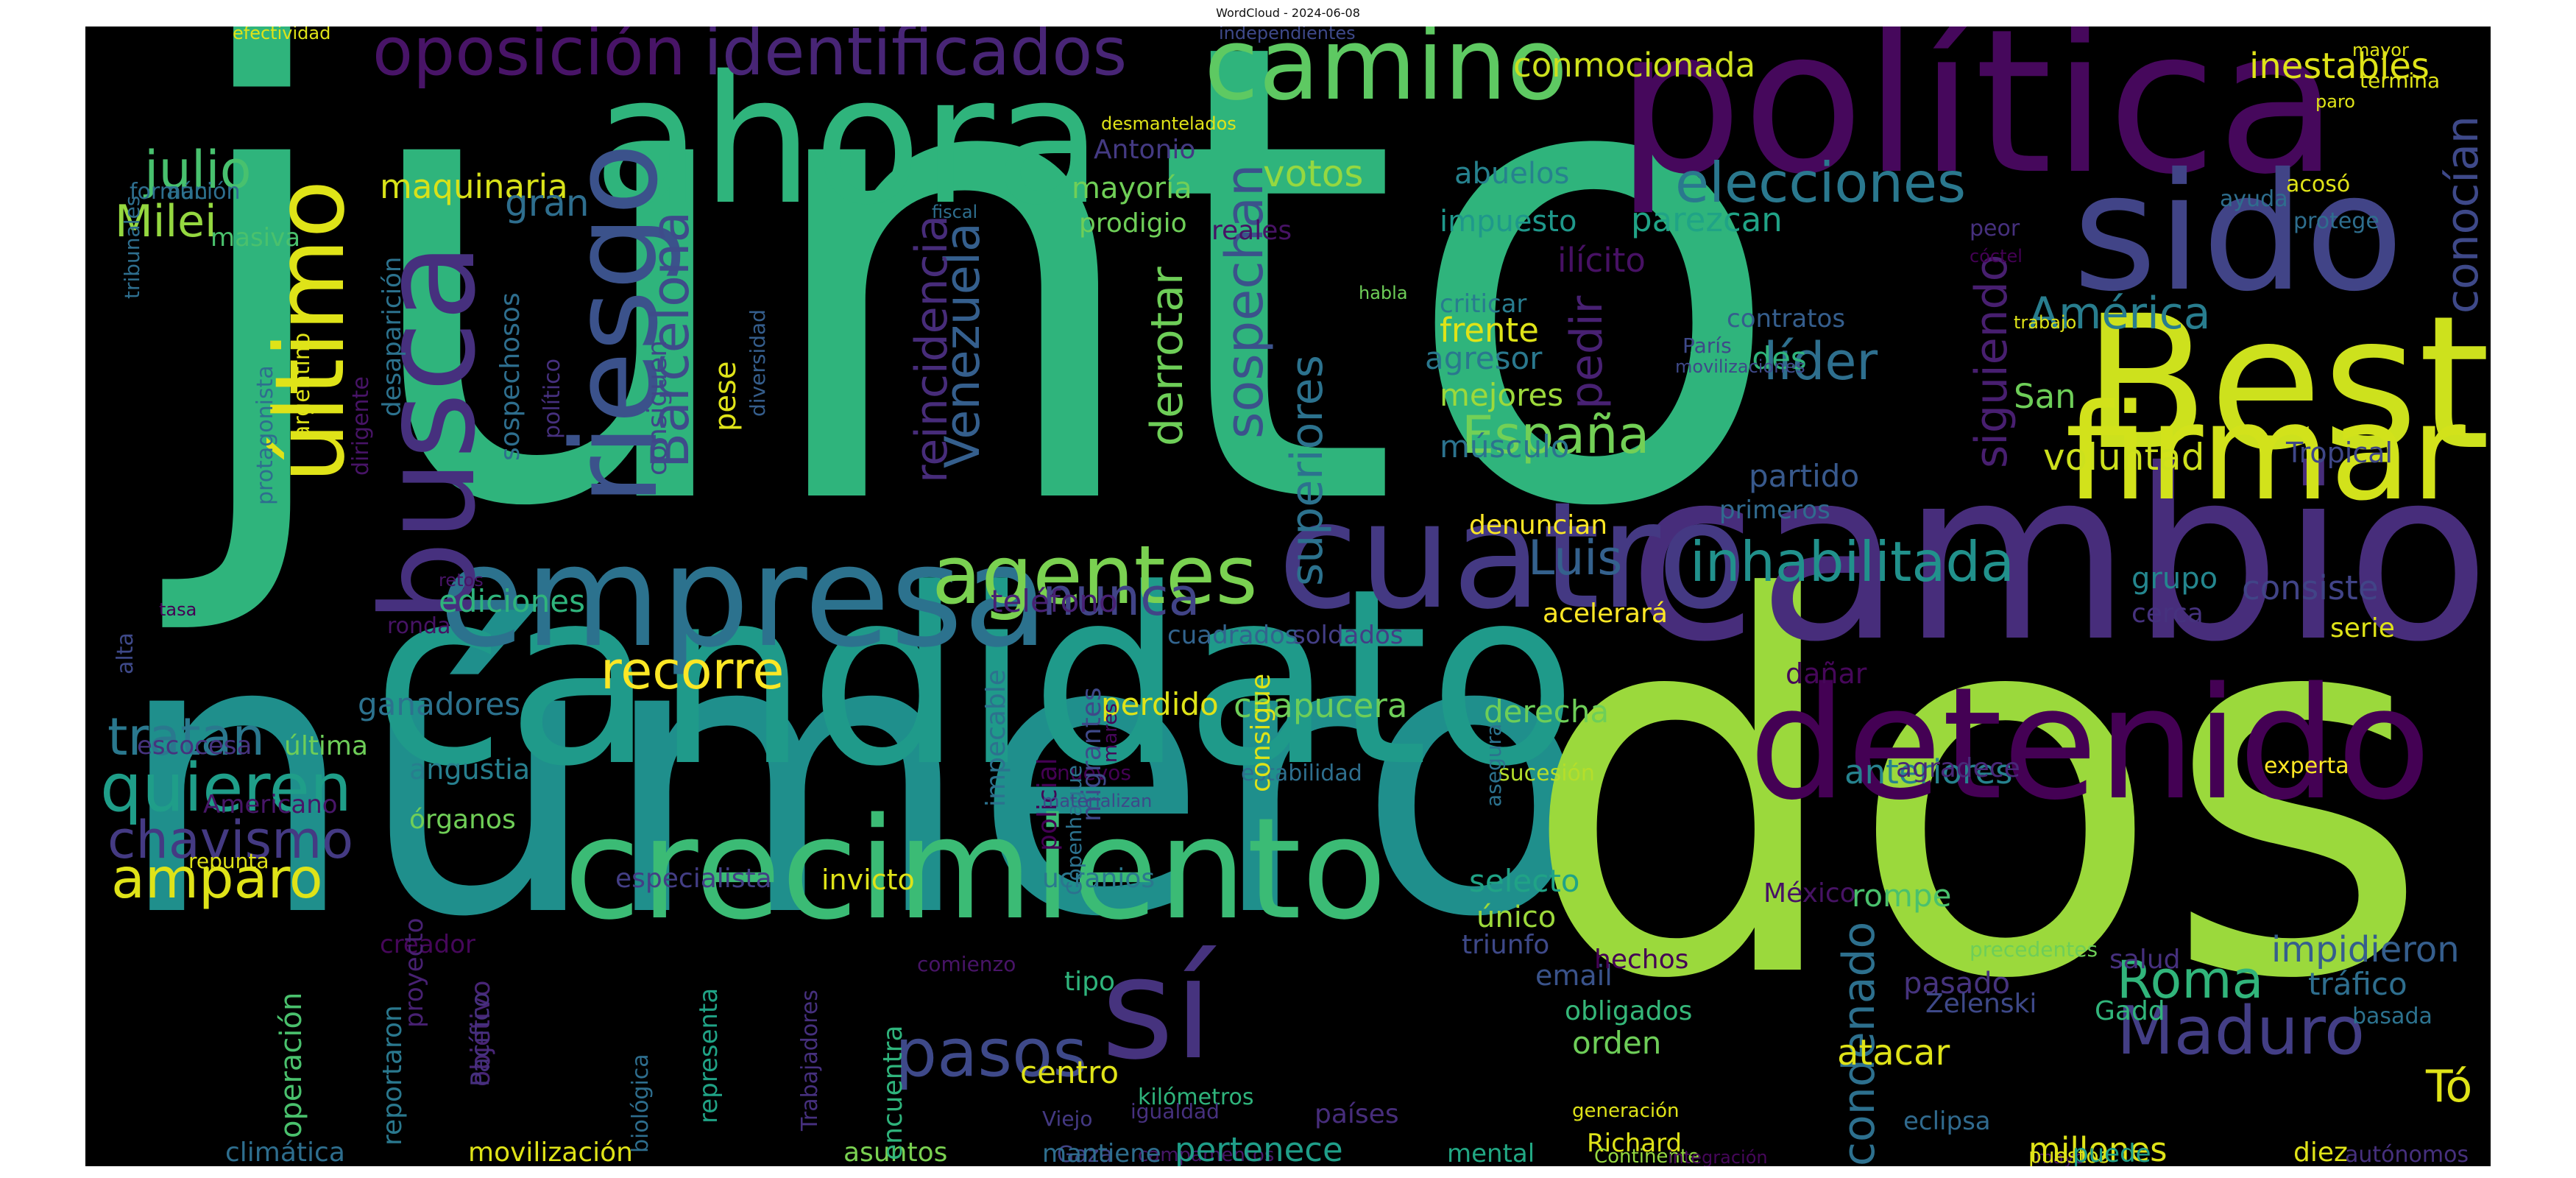  I want to click on word-144: puestos, so click(2069, 1154).